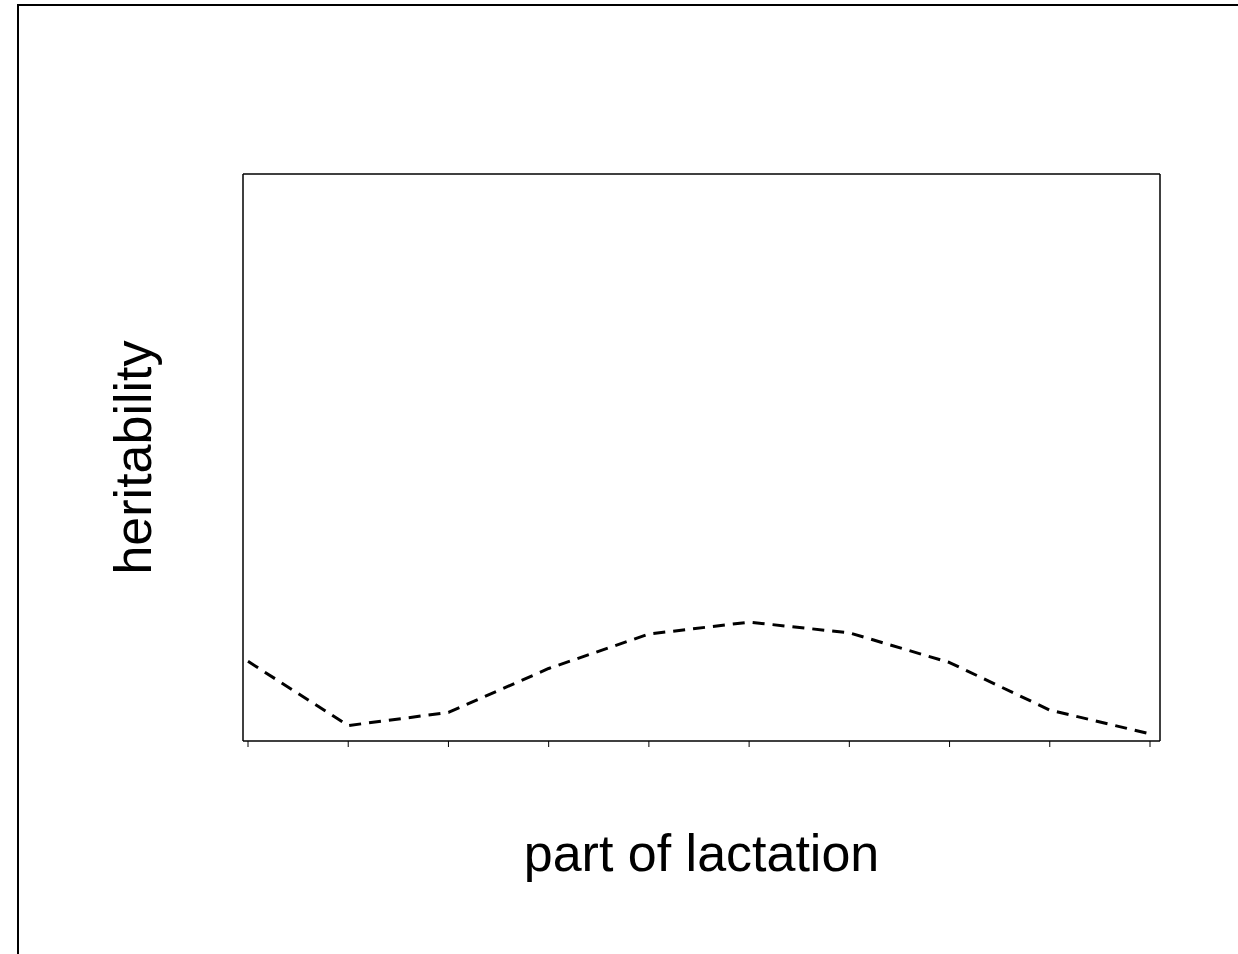 This screenshot has height=954, width=1238. I want to click on x-axis-title: part of lactation, so click(701, 853).